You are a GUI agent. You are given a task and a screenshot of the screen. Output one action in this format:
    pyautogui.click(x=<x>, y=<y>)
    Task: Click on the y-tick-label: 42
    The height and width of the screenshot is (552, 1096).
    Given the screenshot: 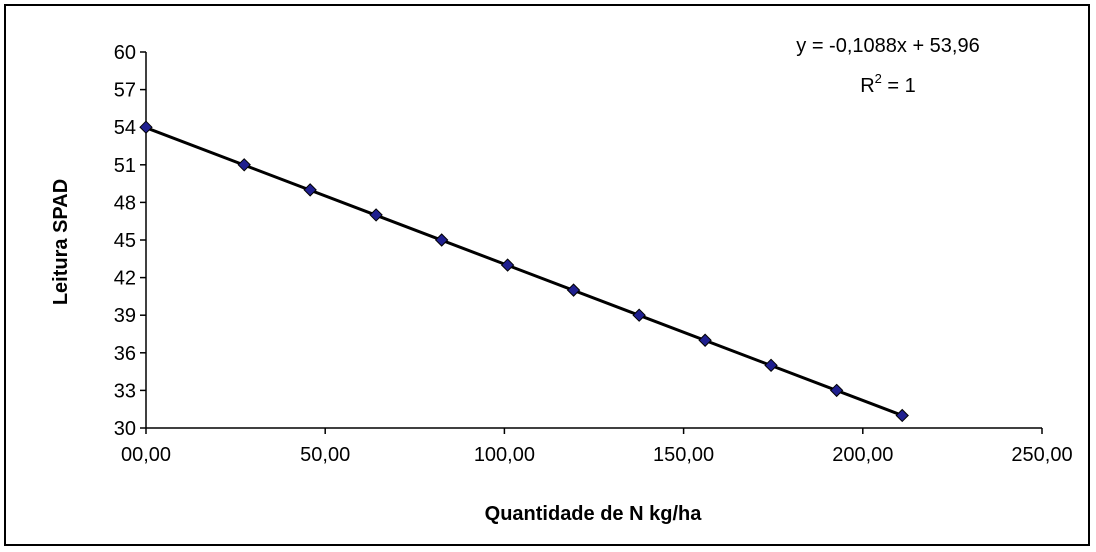 What is the action you would take?
    pyautogui.click(x=125, y=279)
    